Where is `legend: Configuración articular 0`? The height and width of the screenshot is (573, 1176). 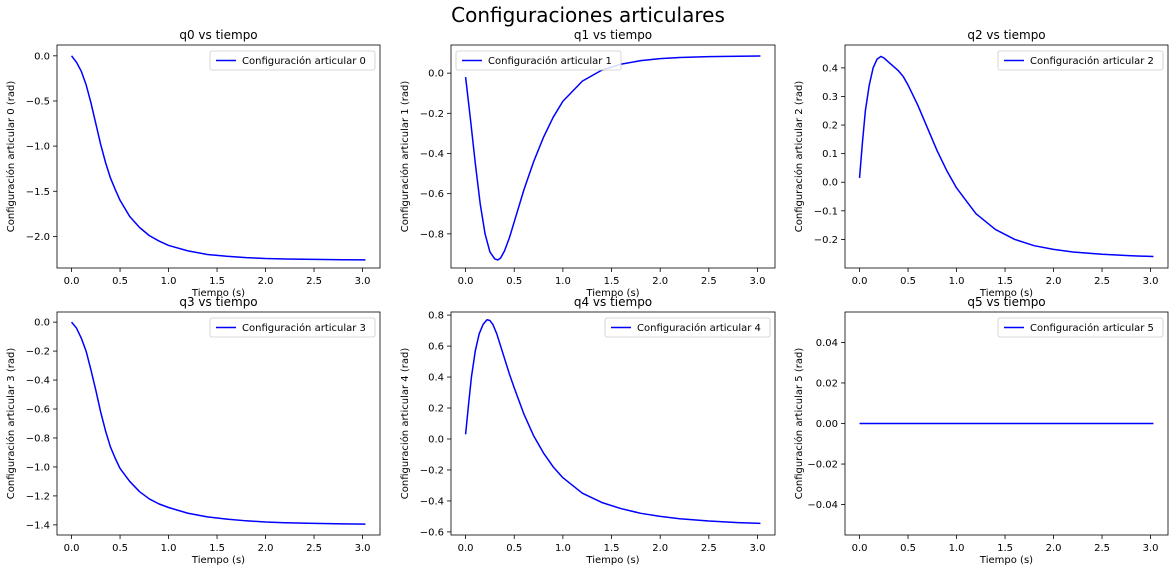 legend: Configuración articular 0 is located at coordinates (292, 60).